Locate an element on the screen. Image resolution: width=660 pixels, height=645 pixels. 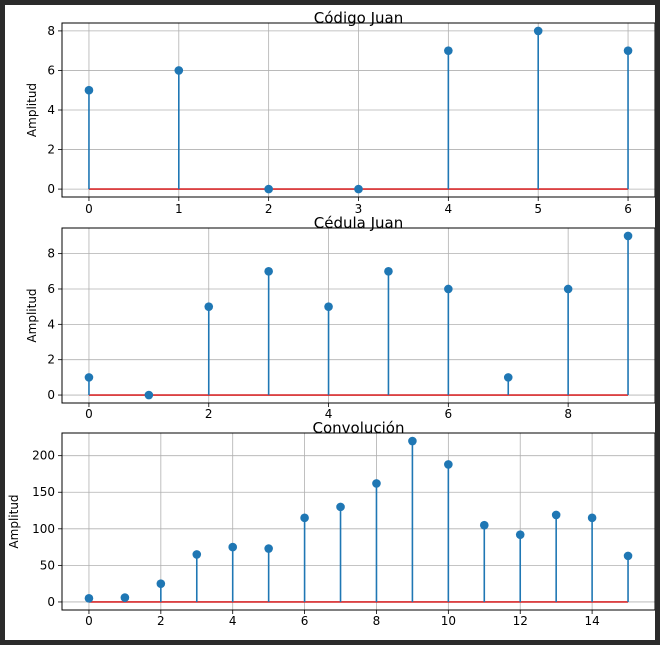
x-tick-label: 5 is located at coordinates (538, 209).